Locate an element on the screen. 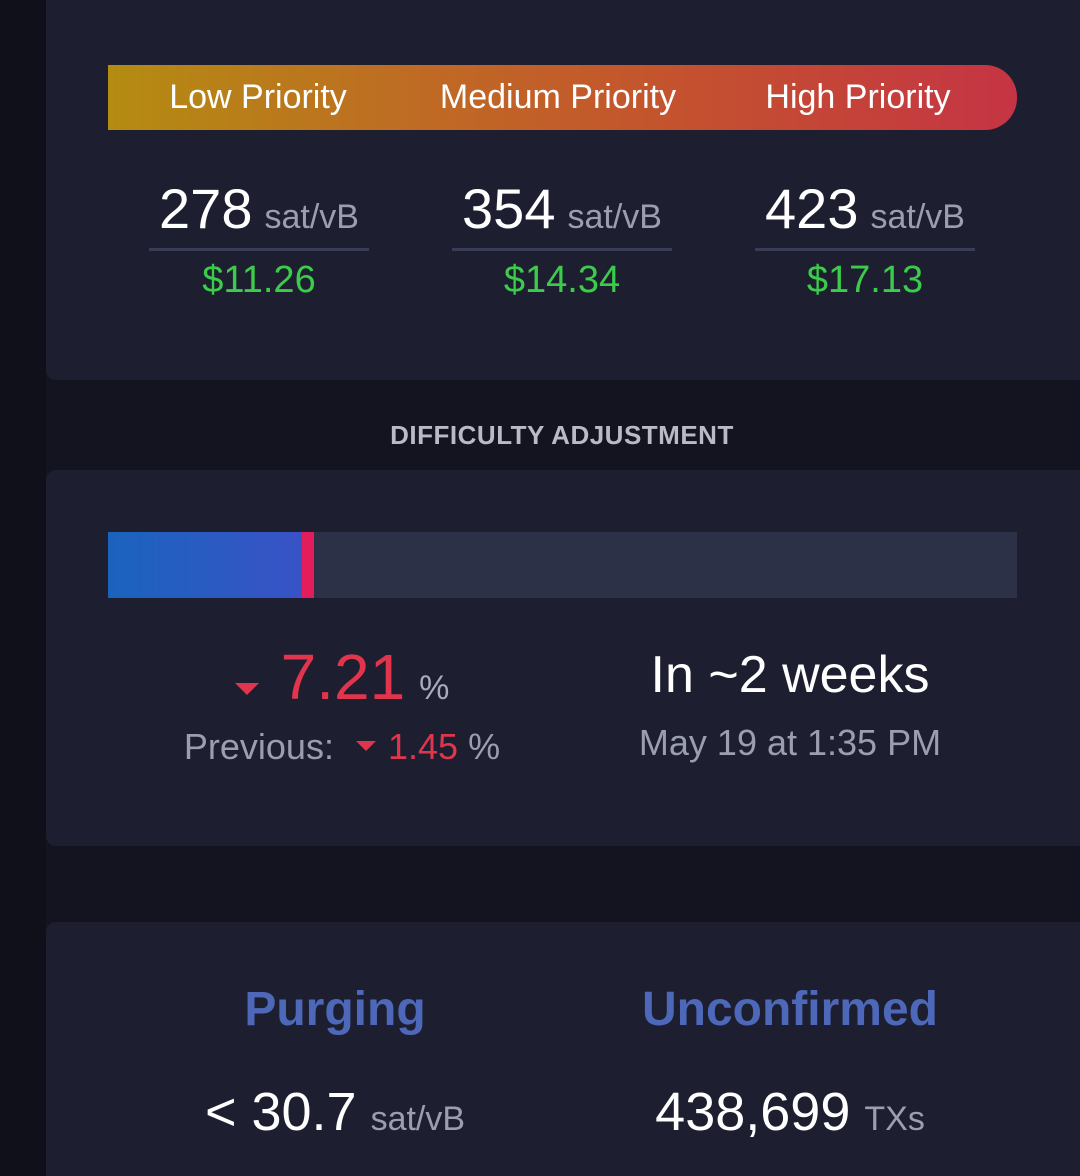 Image resolution: width=1080 pixels, height=1176 pixels. unconfirmed-value: 438,699 is located at coordinates (753, 1112).